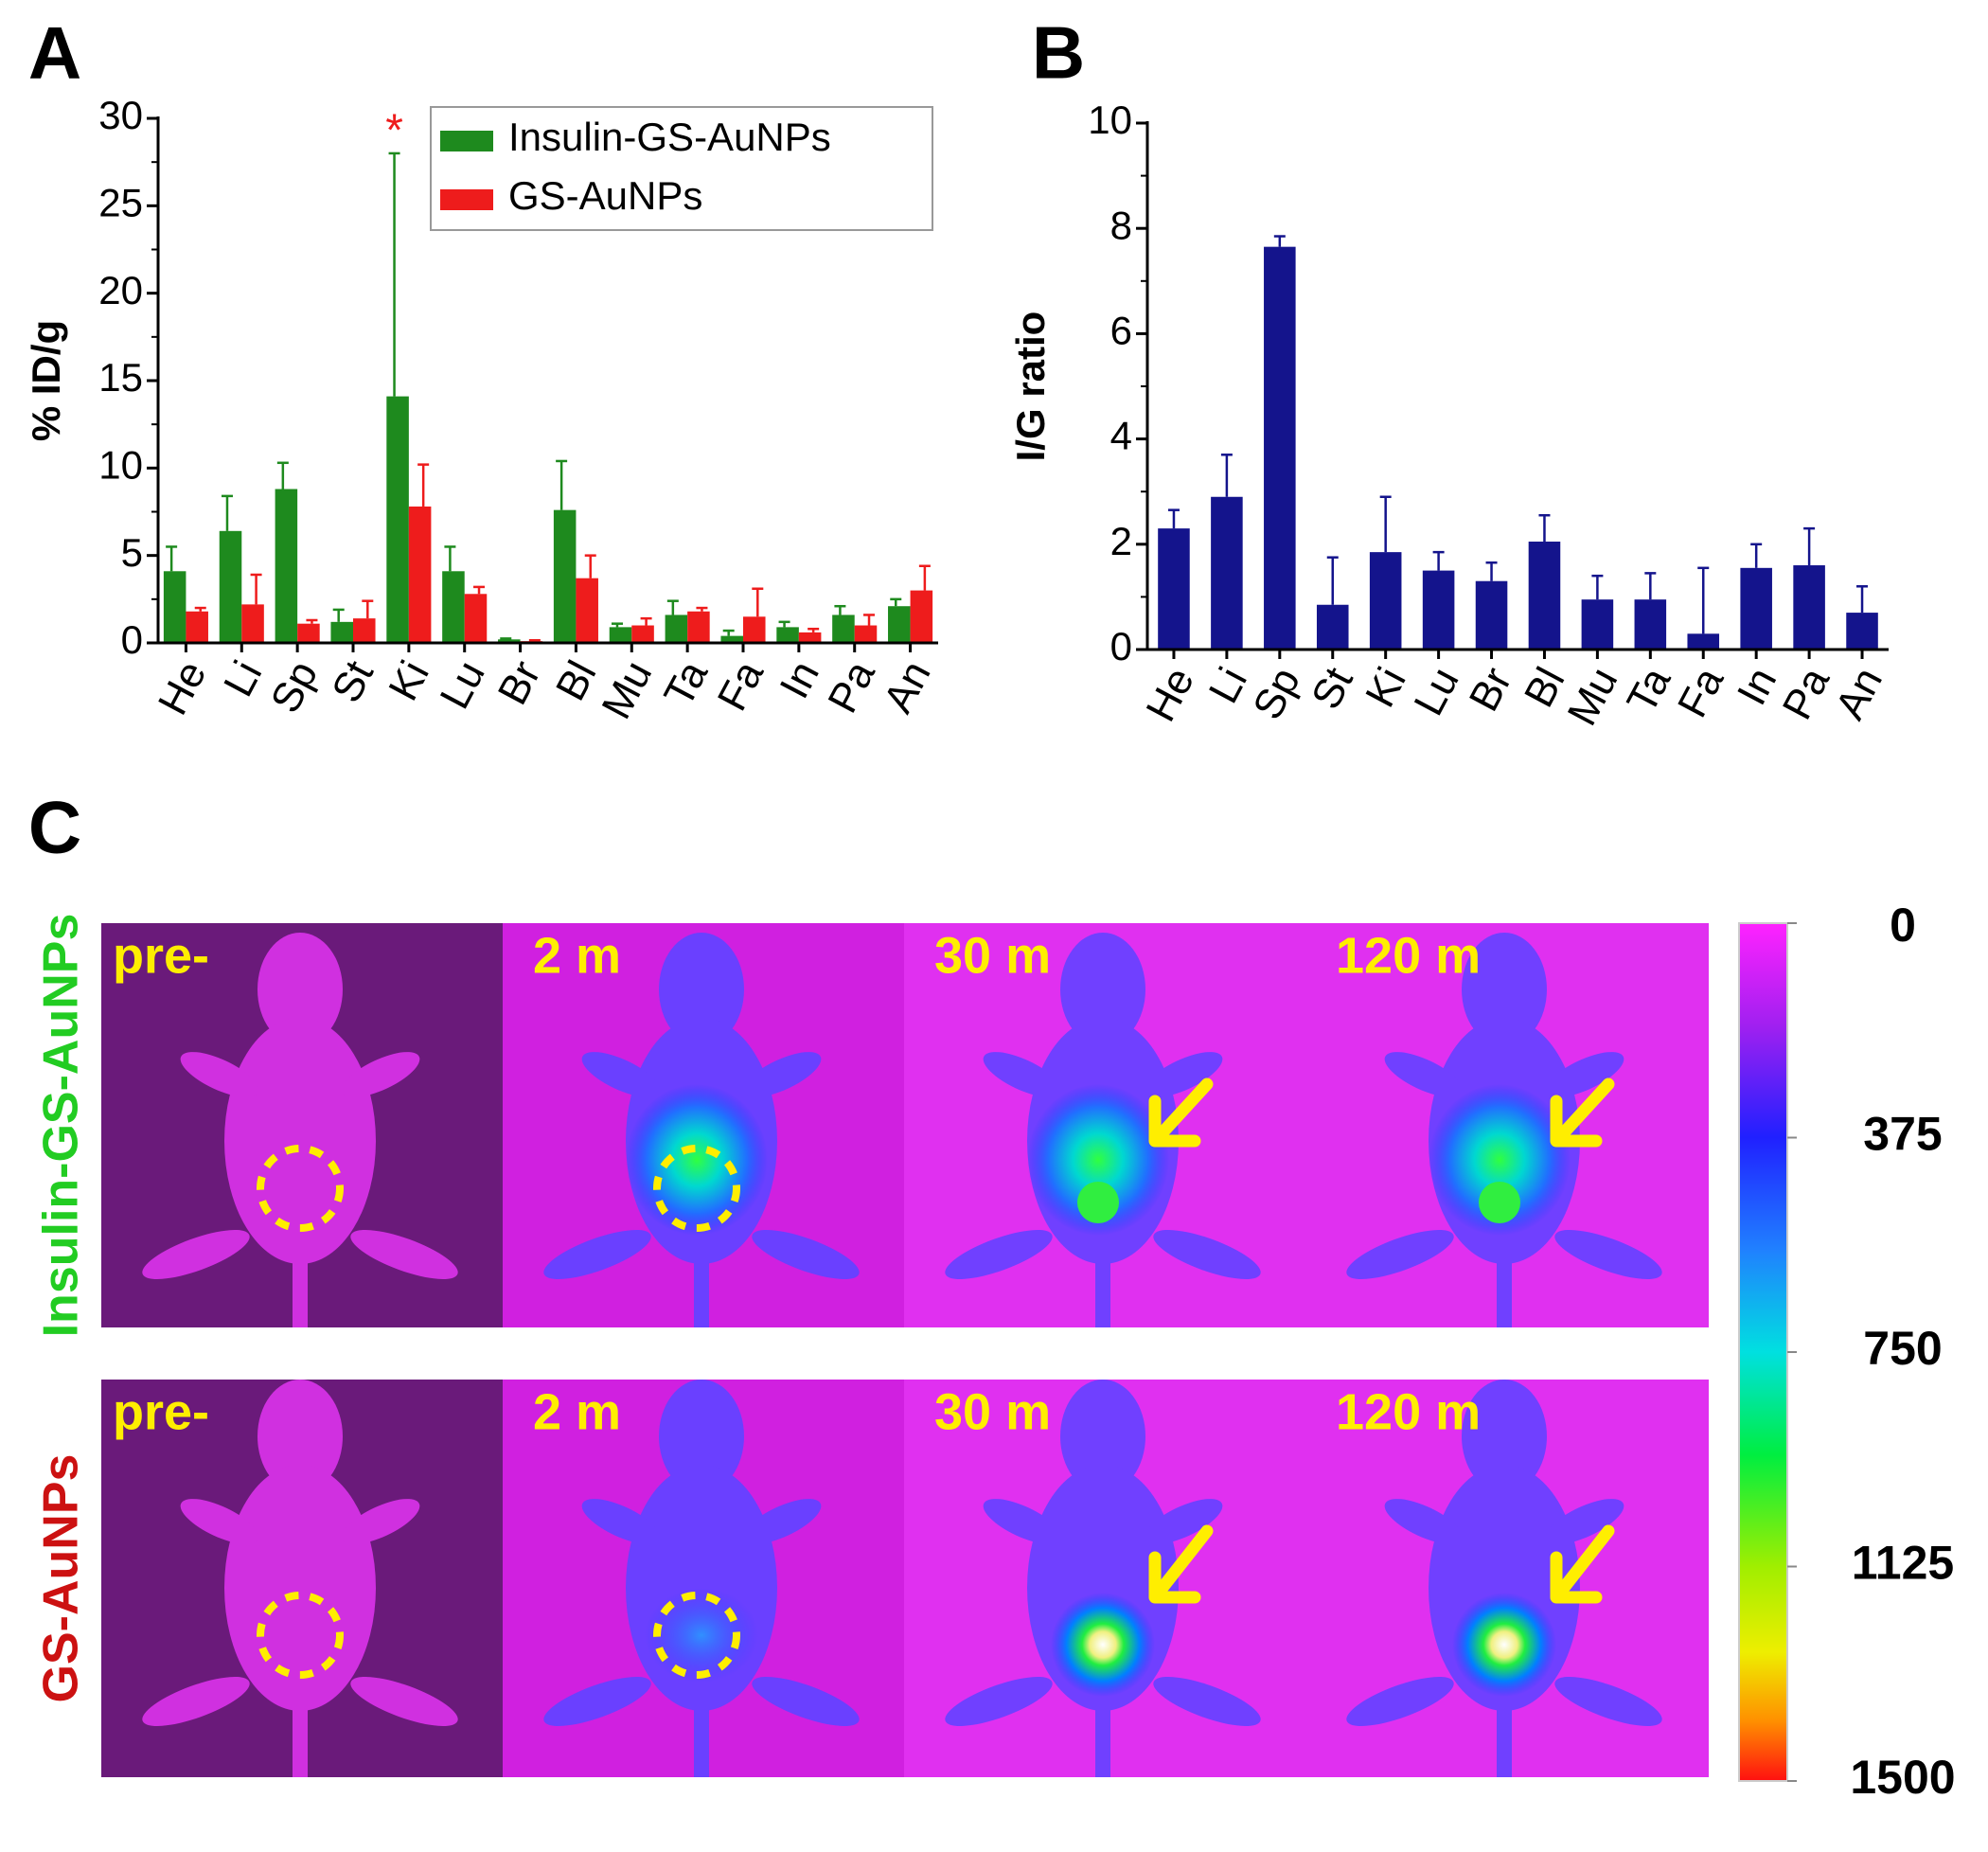  What do you see at coordinates (46, 381) in the screenshot?
I see `y-axis-label: % ID/g` at bounding box center [46, 381].